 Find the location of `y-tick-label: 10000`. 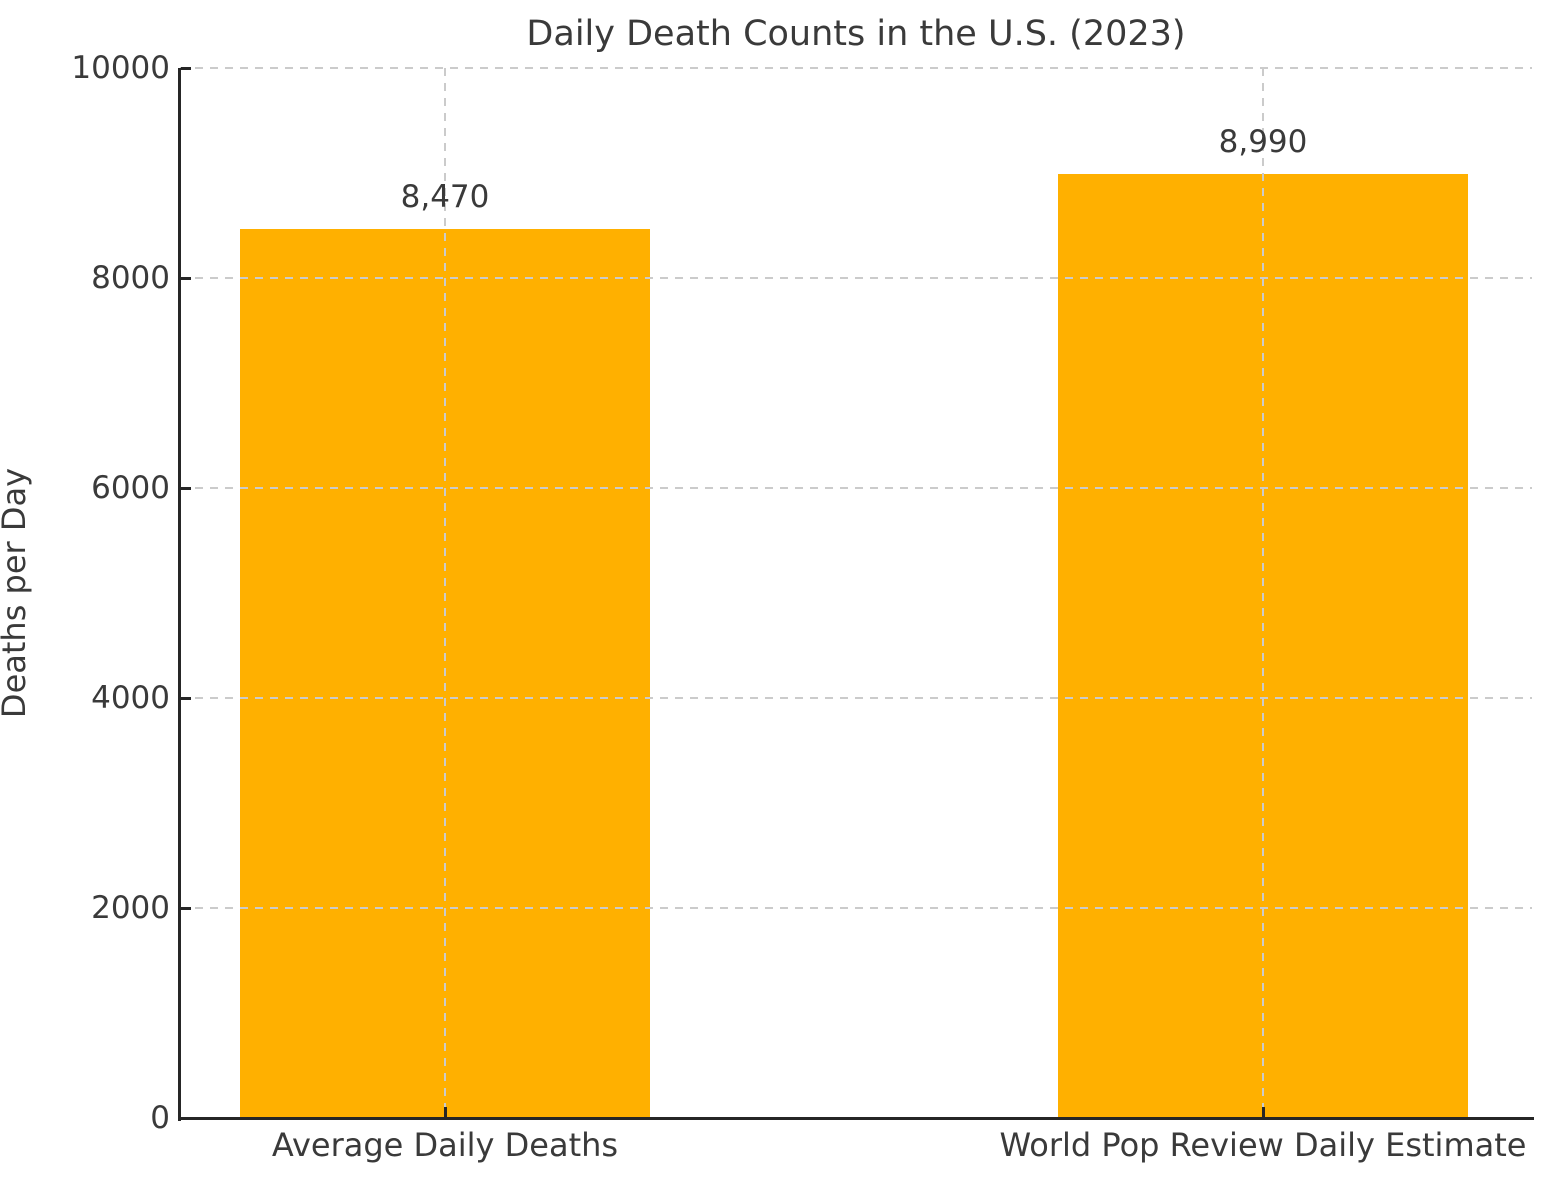

y-tick-label: 10000 is located at coordinates (120, 68).